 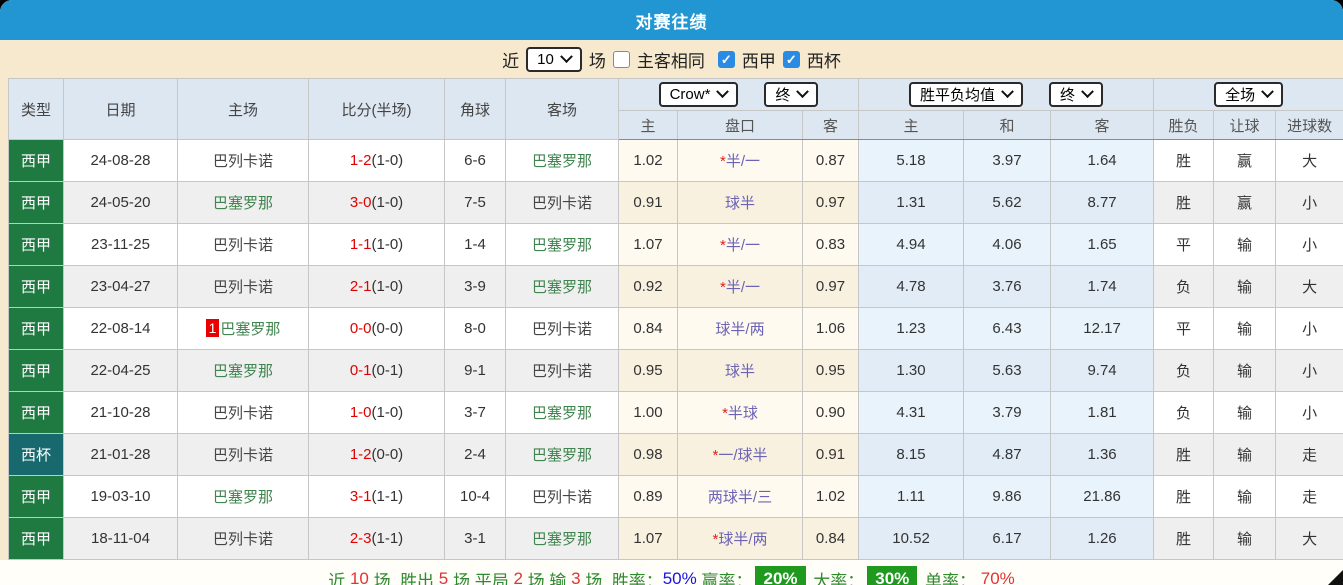 I want to click on footer-text: 5, so click(x=443, y=577).